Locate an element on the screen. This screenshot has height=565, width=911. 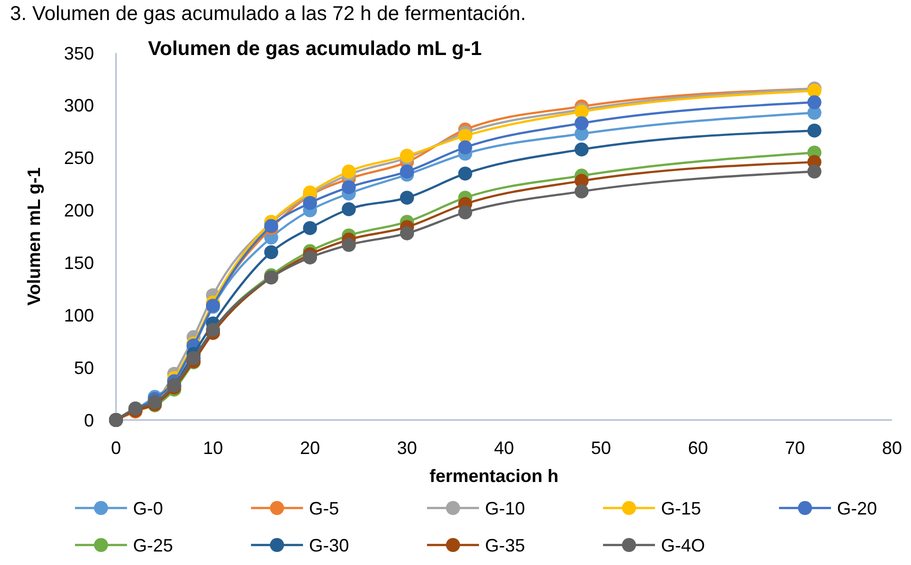
y-tick-label: 50 is located at coordinates (84, 368).